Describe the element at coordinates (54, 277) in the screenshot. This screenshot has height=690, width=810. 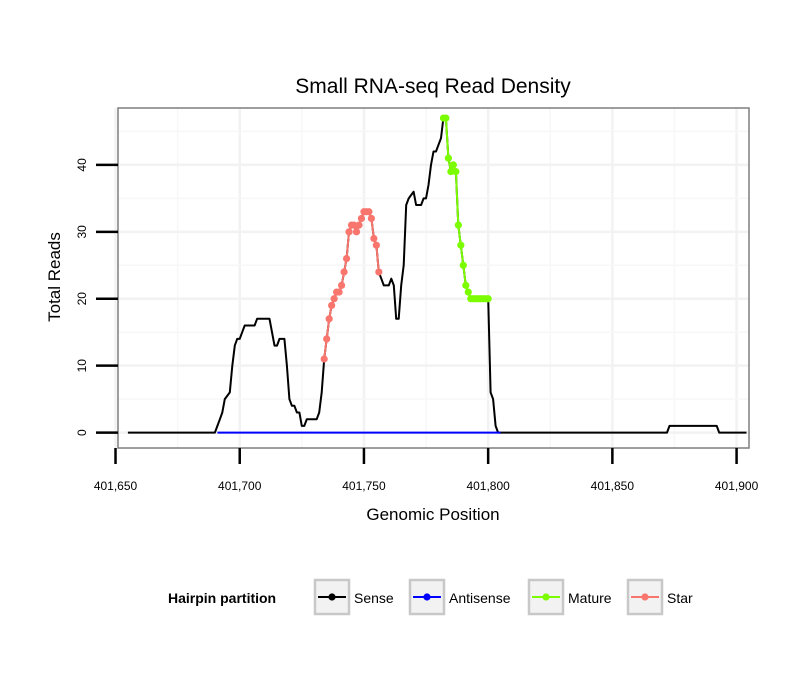
I see `y-axis-label: Total Reads` at that location.